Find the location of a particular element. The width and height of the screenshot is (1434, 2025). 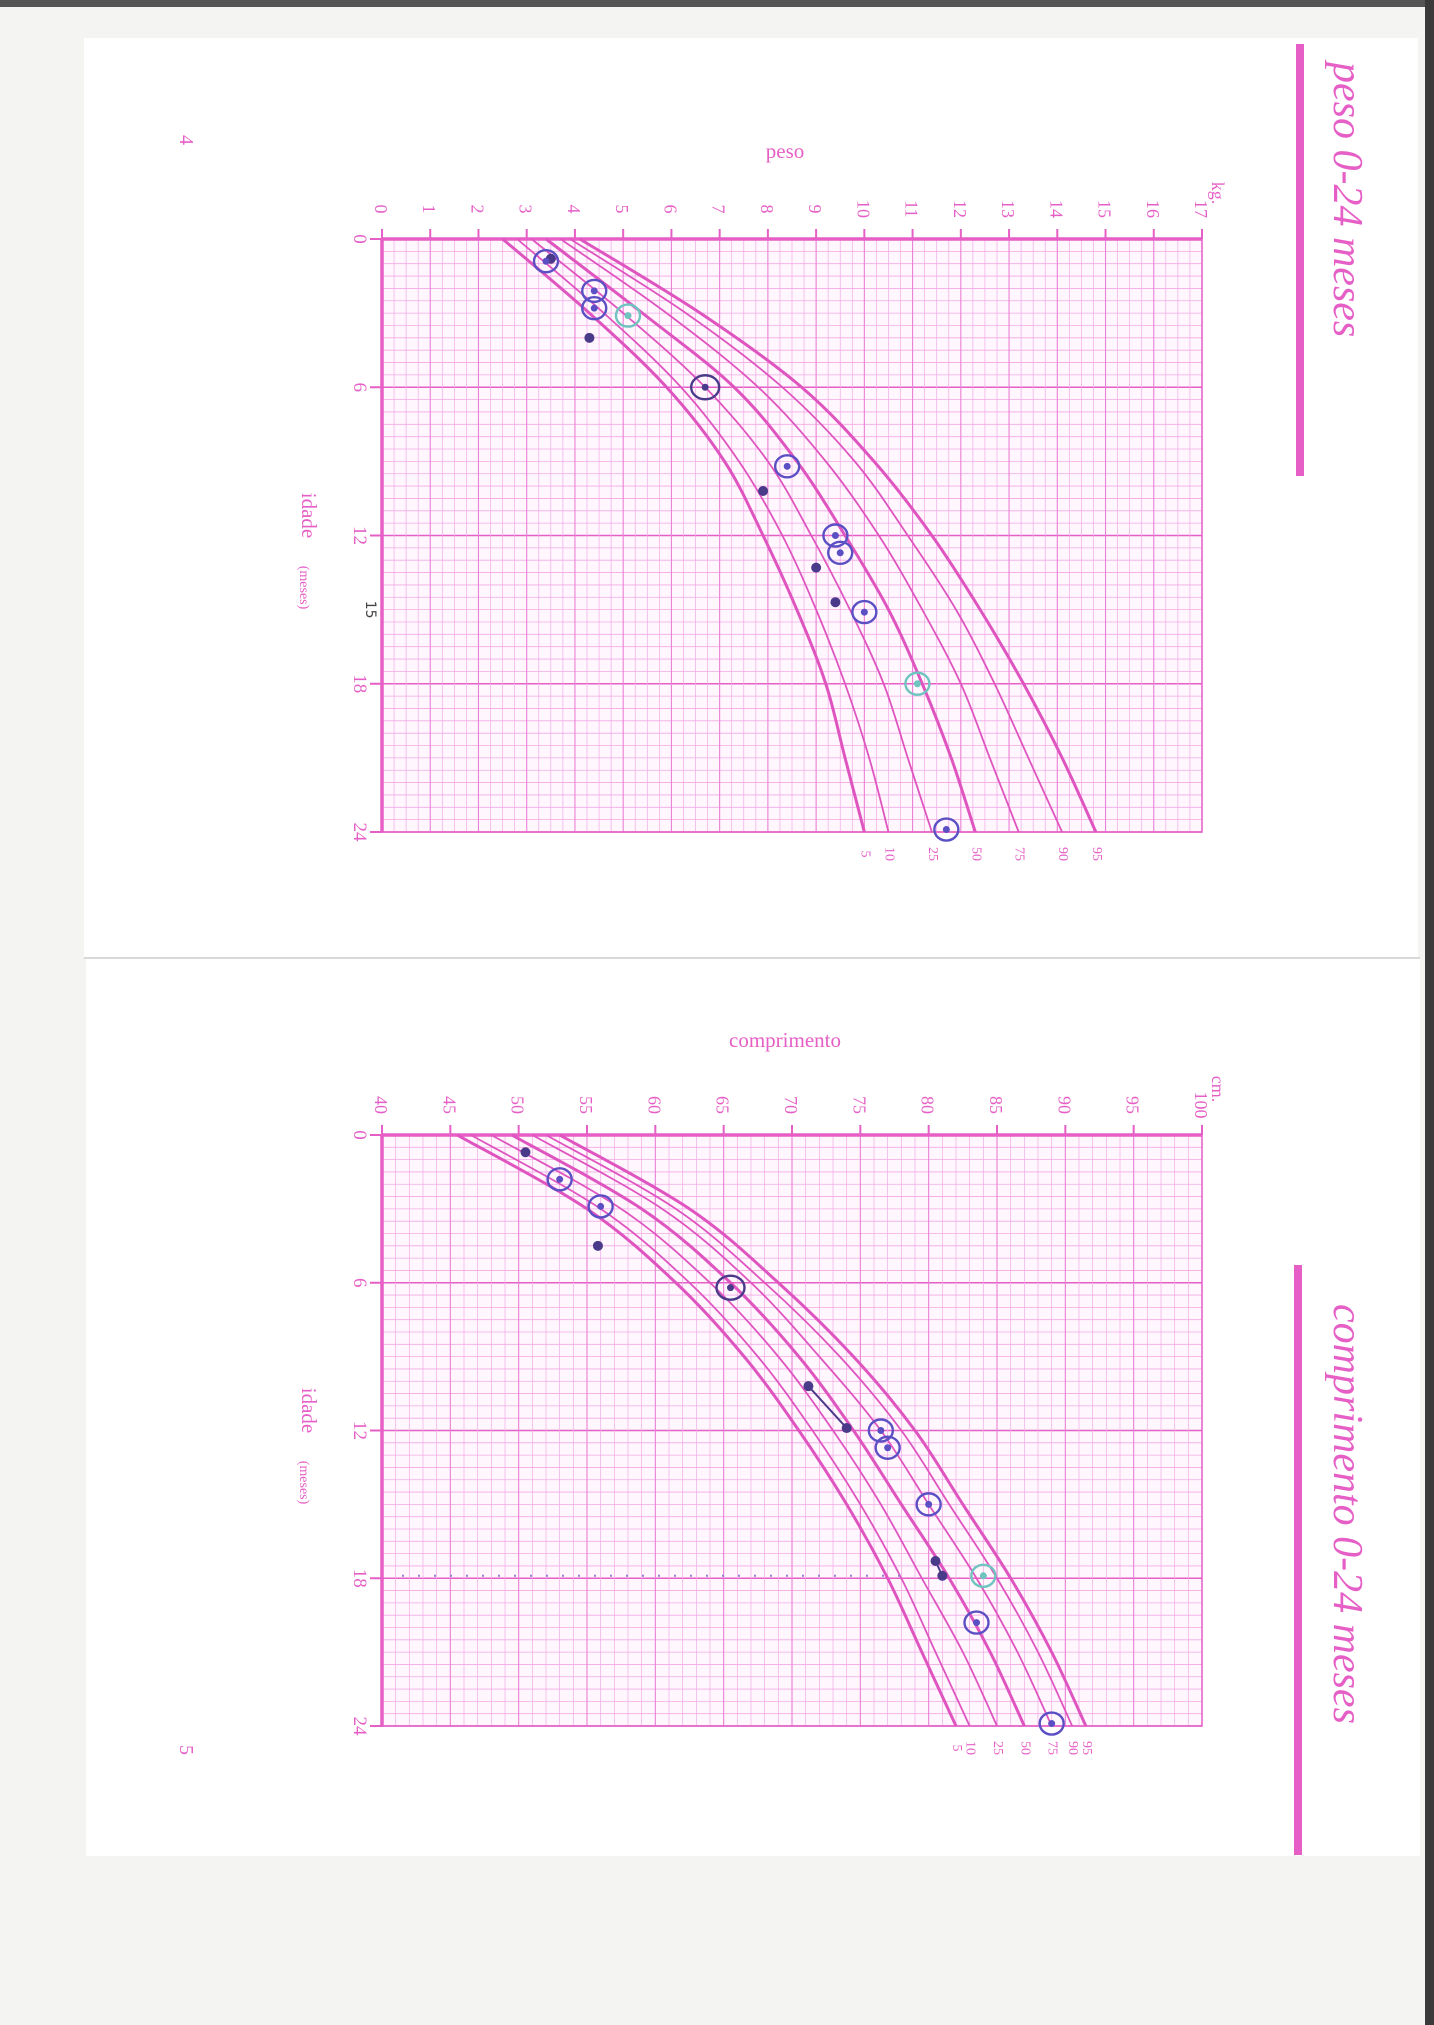

weight-percentile-50-label: 50 is located at coordinates (975, 854).